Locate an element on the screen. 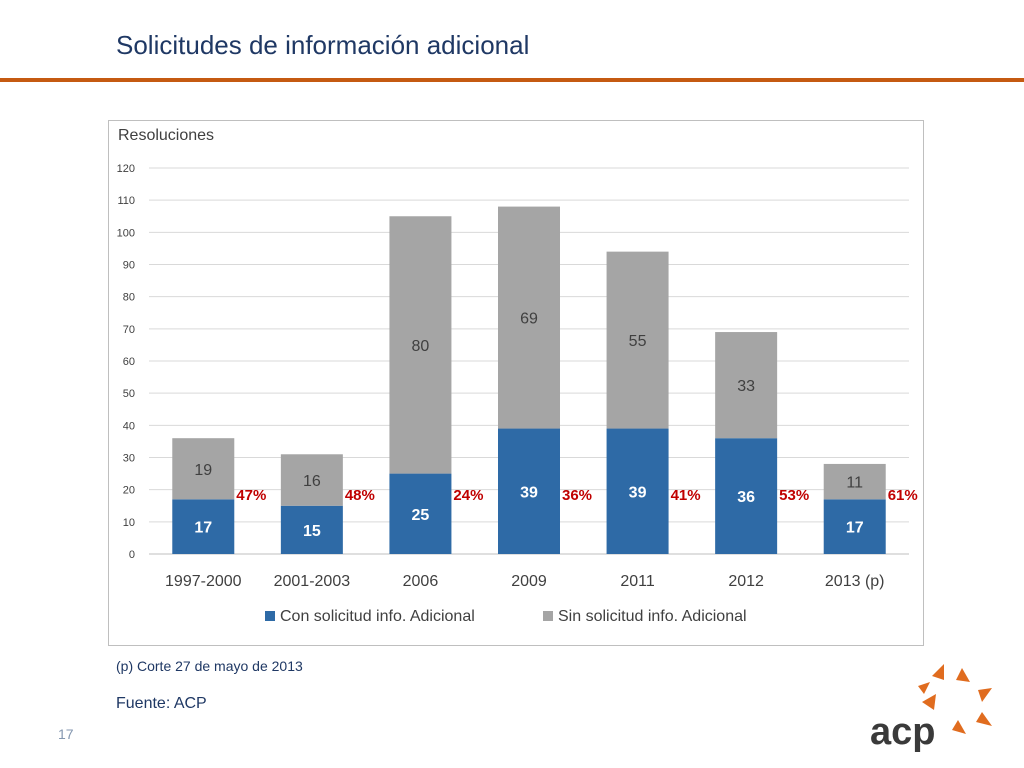 The width and height of the screenshot is (1024, 768). x-tick-label: 2009 is located at coordinates (529, 581).